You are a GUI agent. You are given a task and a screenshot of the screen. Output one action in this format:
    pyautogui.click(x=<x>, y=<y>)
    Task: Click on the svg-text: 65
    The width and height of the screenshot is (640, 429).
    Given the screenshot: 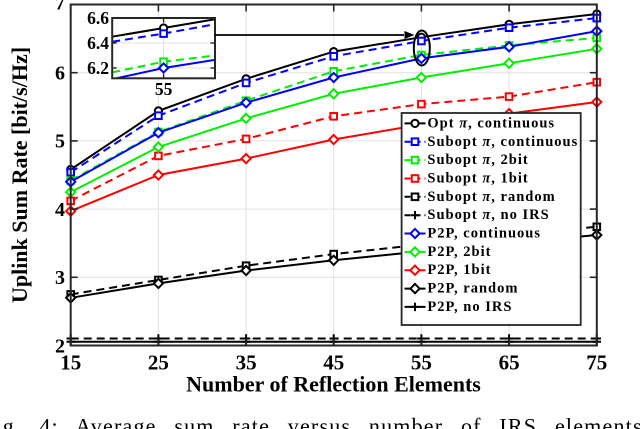 What is the action you would take?
    pyautogui.click(x=509, y=363)
    